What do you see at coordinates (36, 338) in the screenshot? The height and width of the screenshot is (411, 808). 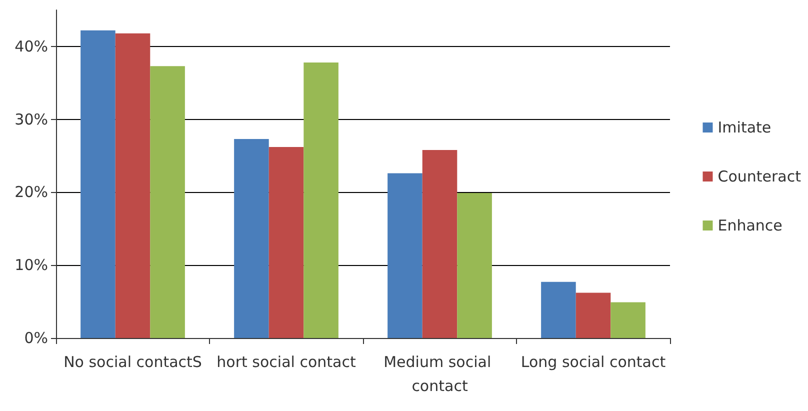 I see `y-tick-label: 0%` at bounding box center [36, 338].